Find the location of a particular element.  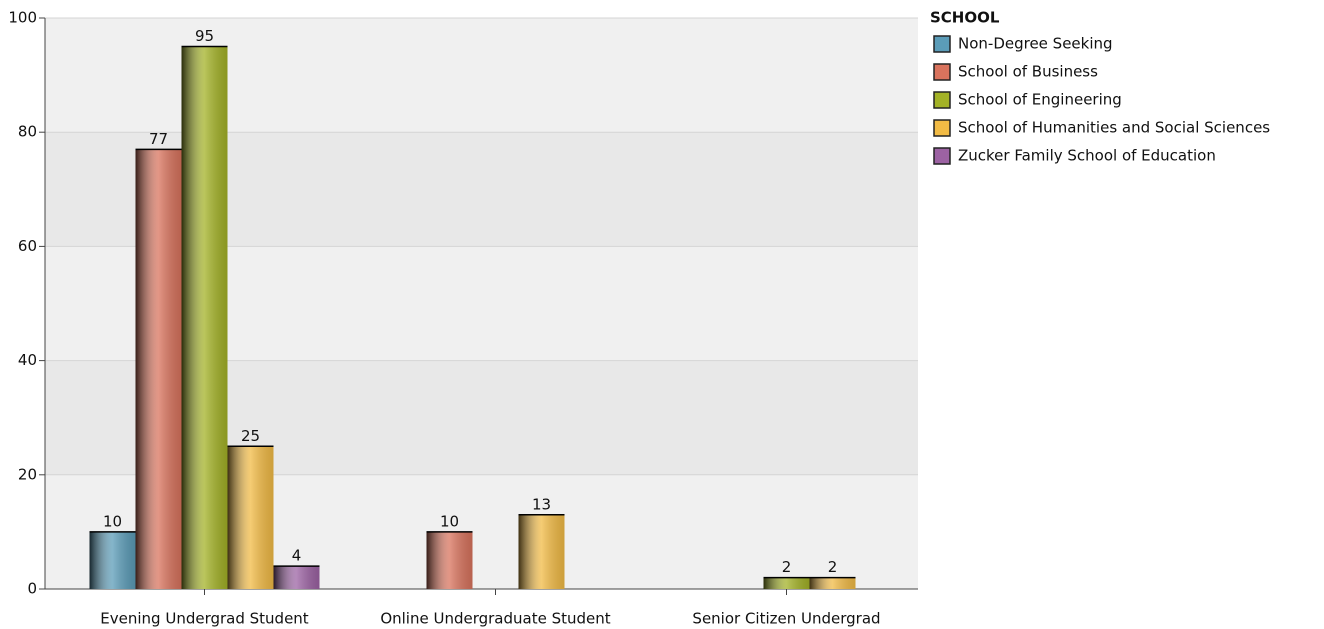

y-tick-label: 100 is located at coordinates (22, 18).